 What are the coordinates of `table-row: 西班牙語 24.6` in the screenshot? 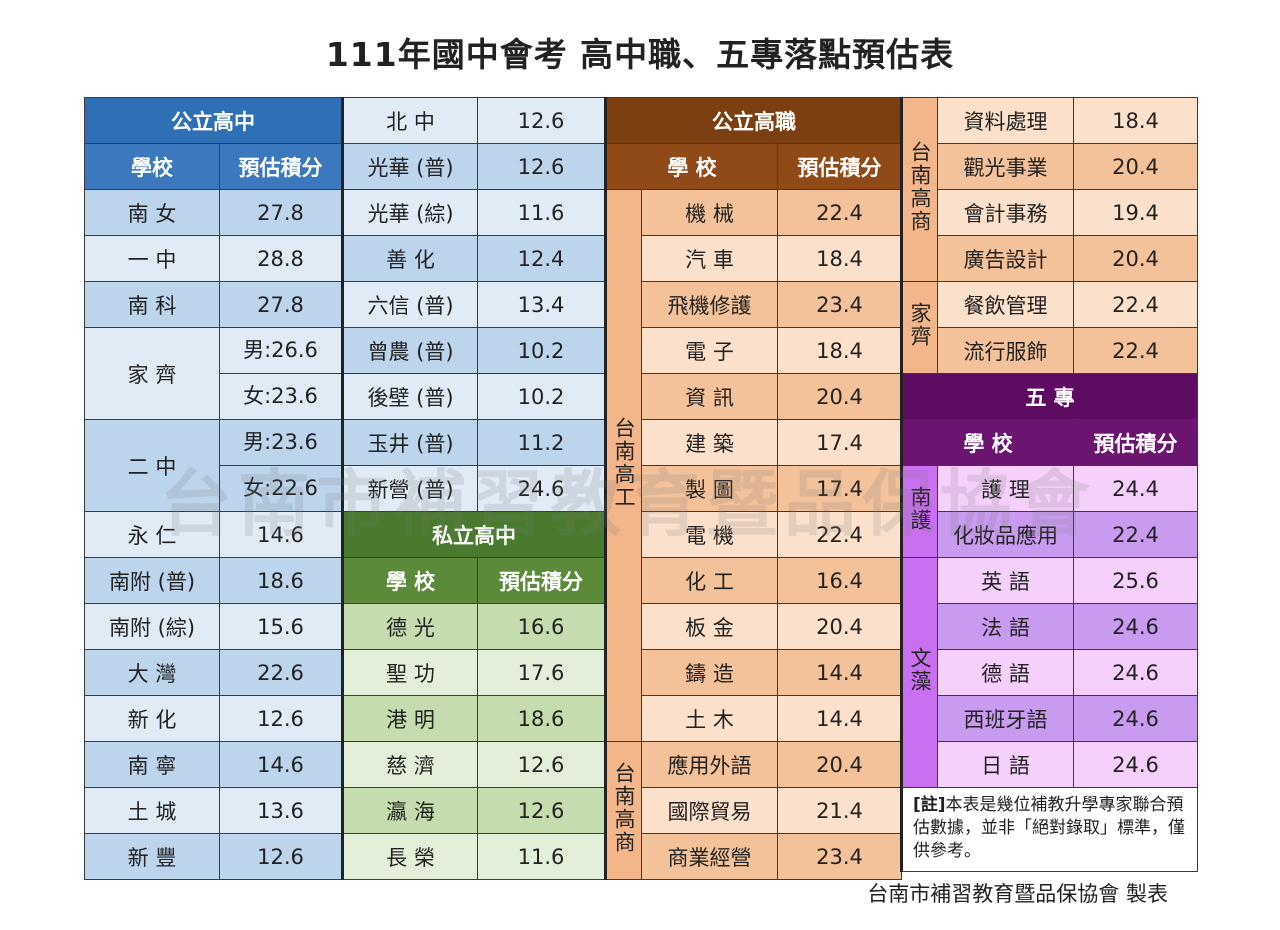 It's located at (1050, 718).